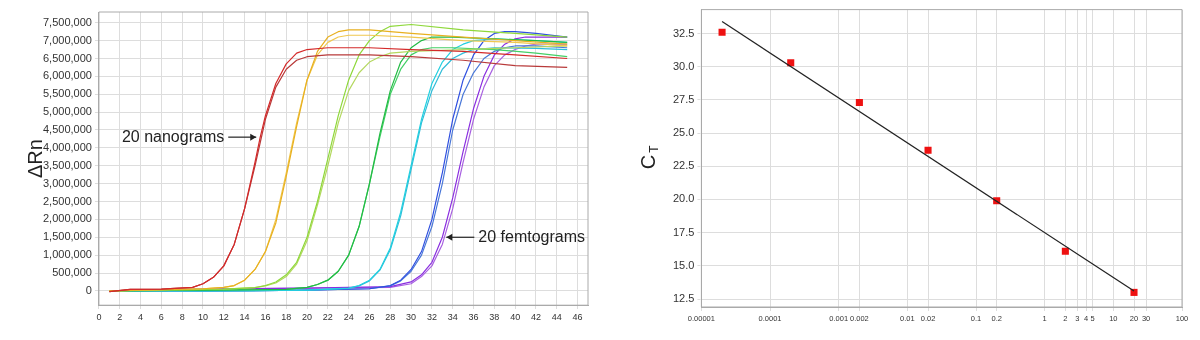 The image size is (1200, 340). Describe the element at coordinates (67, 93) in the screenshot. I see `y-tick-label: 5,500,000` at that location.